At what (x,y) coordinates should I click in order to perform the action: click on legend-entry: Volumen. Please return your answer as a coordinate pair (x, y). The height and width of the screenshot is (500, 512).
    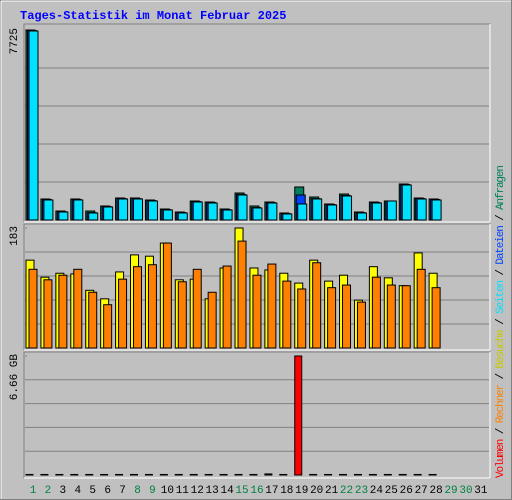
    Looking at the image, I should click on (501, 458).